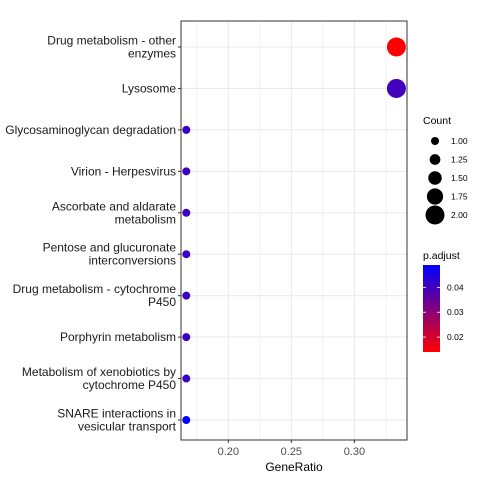 The height and width of the screenshot is (480, 480). Describe the element at coordinates (455, 312) in the screenshot. I see `colorbar-label: 0.03` at that location.